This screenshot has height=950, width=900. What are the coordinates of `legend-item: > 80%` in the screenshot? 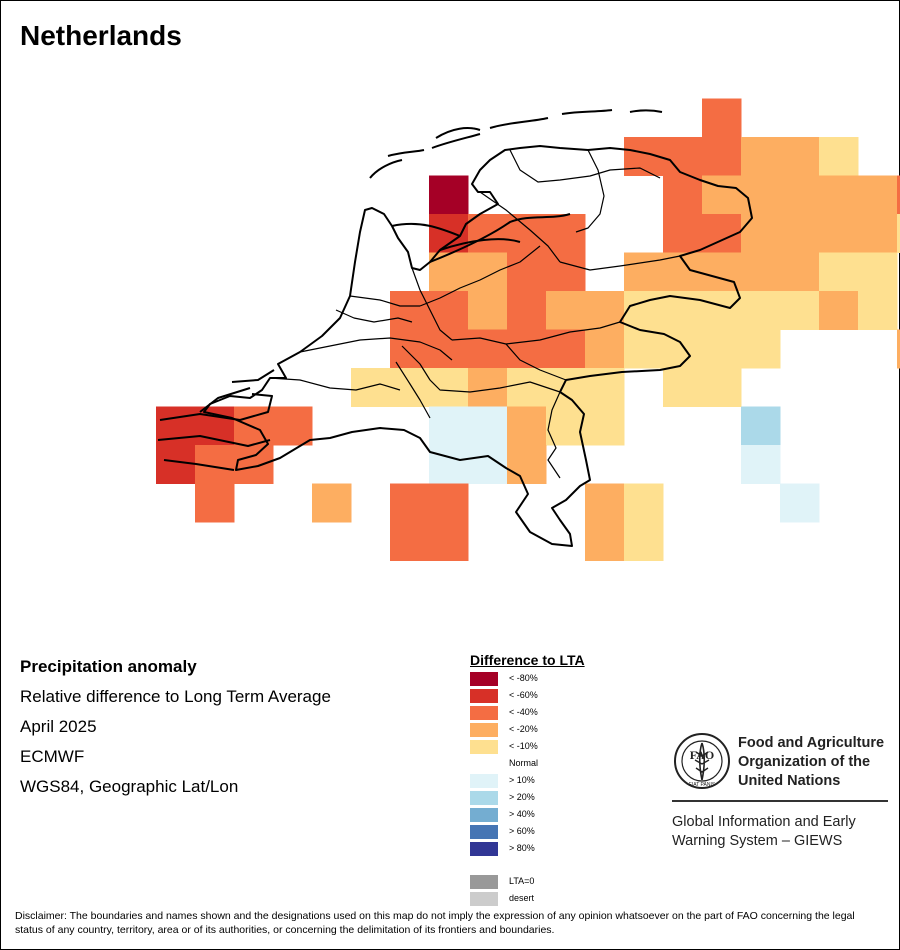 It's located at (530, 849).